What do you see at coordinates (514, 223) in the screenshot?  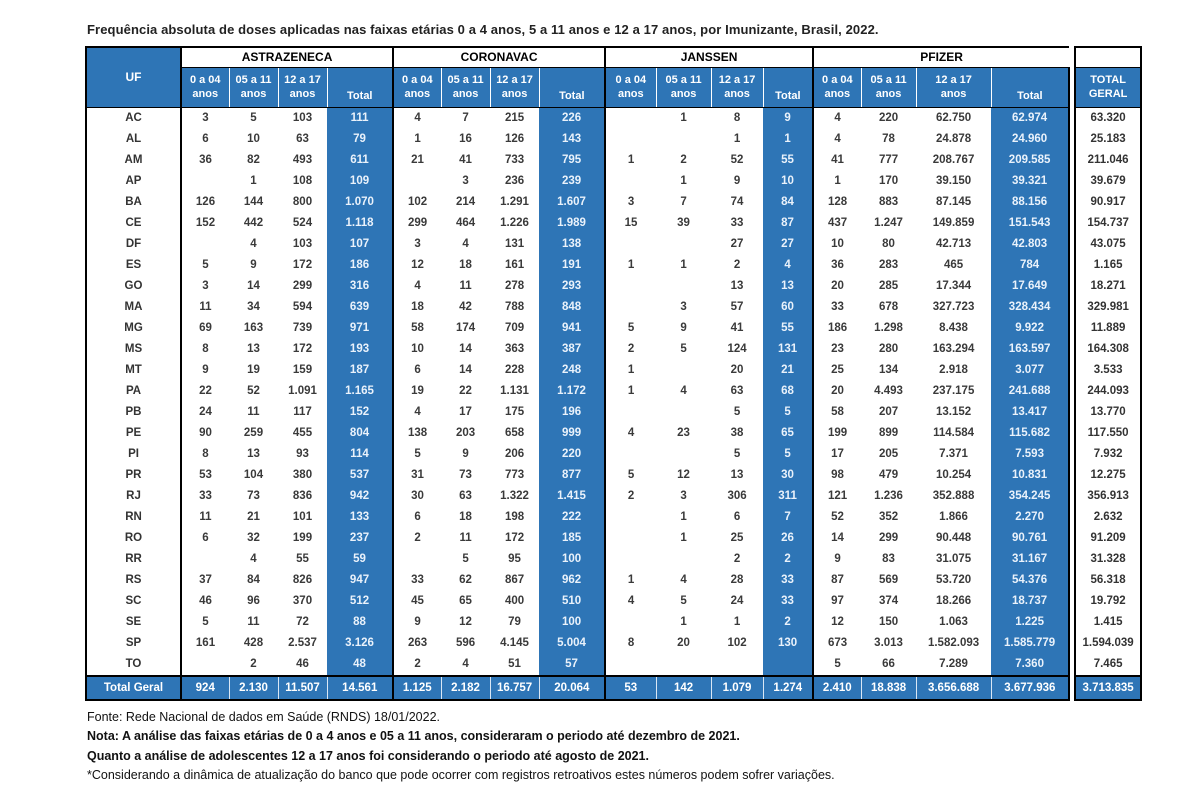 I see `data-cell: 1.226` at bounding box center [514, 223].